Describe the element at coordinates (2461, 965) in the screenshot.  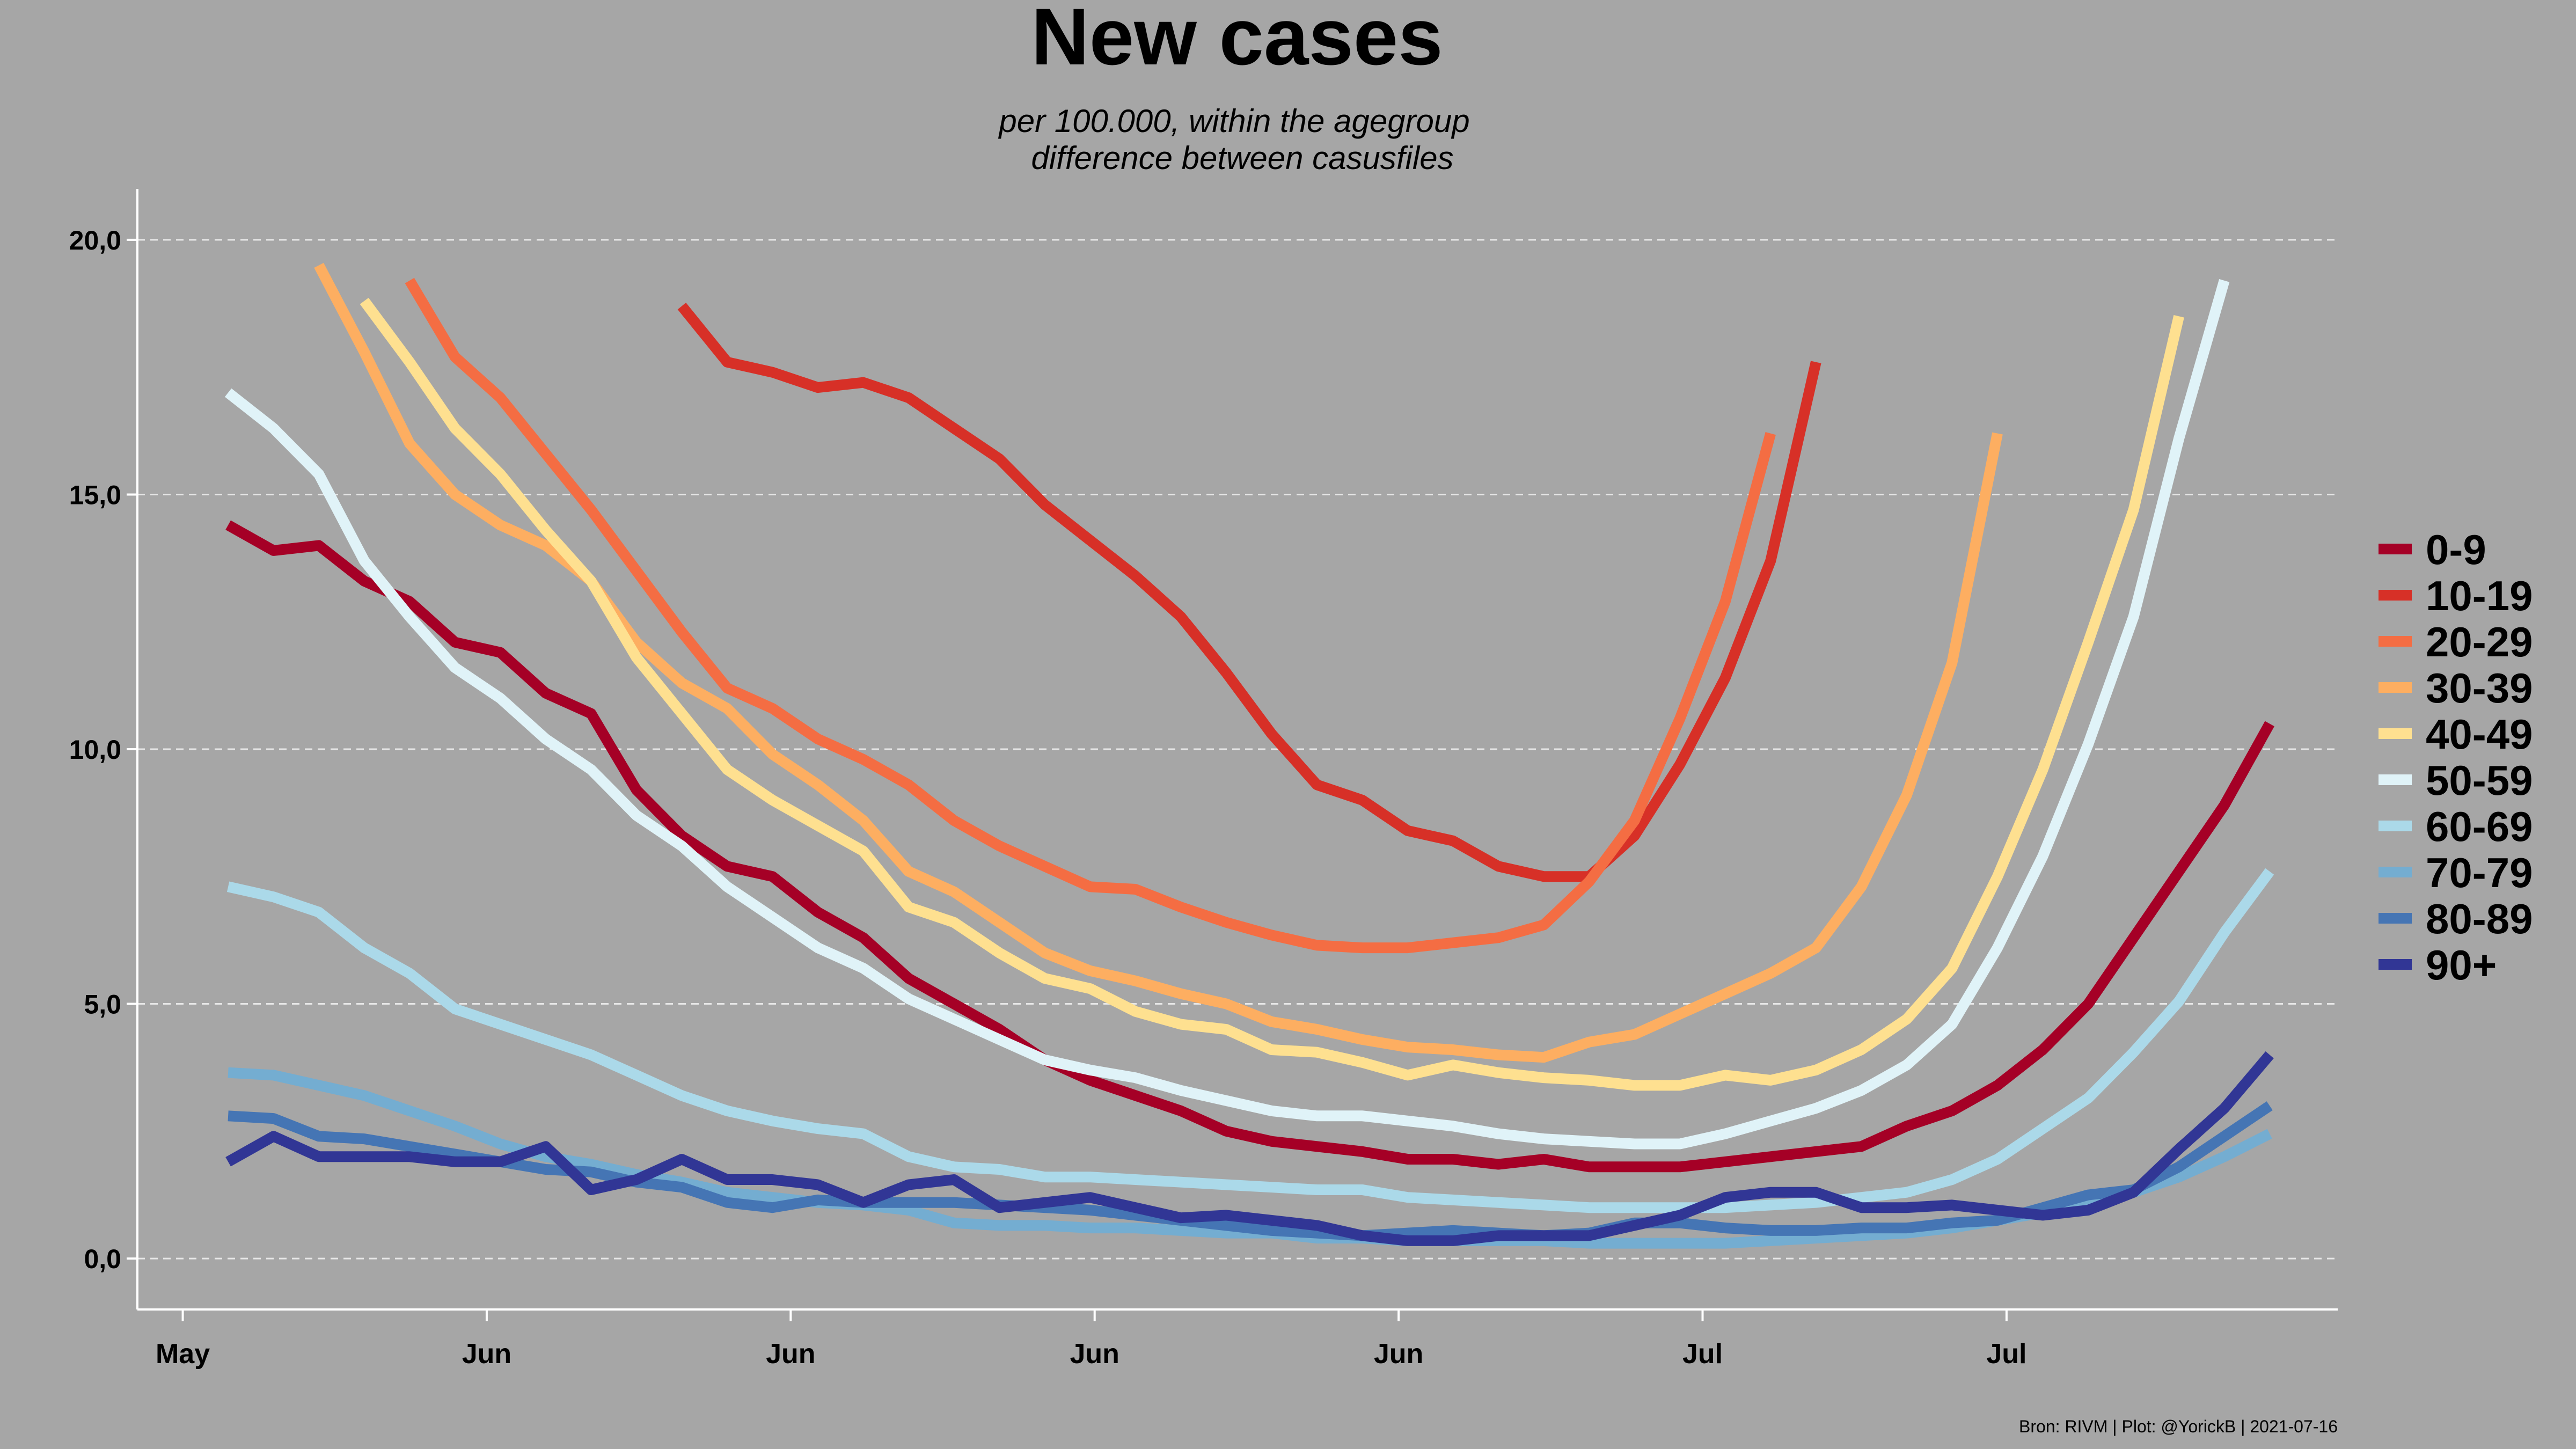
I see `legend-label: 90+` at that location.